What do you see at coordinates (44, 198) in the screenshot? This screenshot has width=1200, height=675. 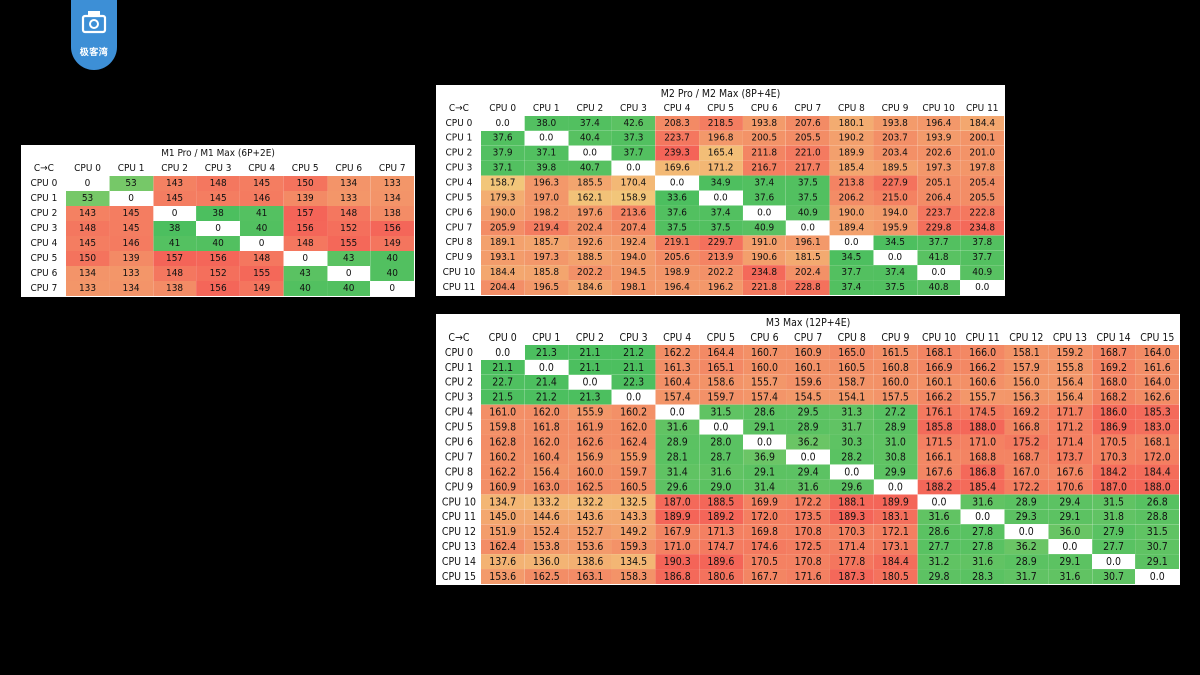 I see `row-header: CPU 1` at bounding box center [44, 198].